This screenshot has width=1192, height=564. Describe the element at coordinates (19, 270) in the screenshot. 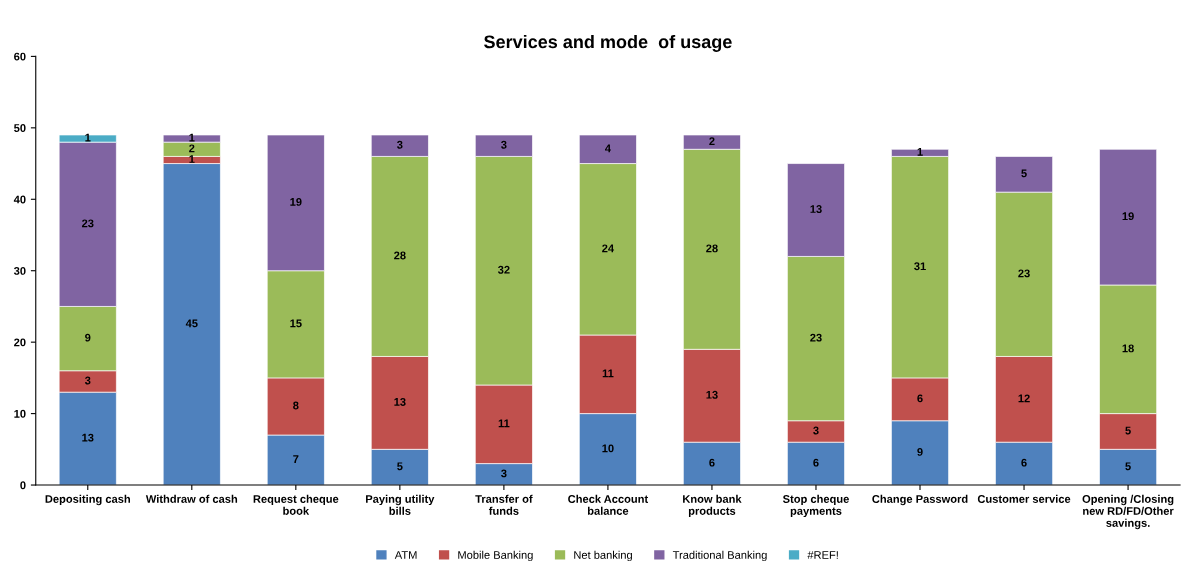

I see `y-tick-label: 30` at that location.